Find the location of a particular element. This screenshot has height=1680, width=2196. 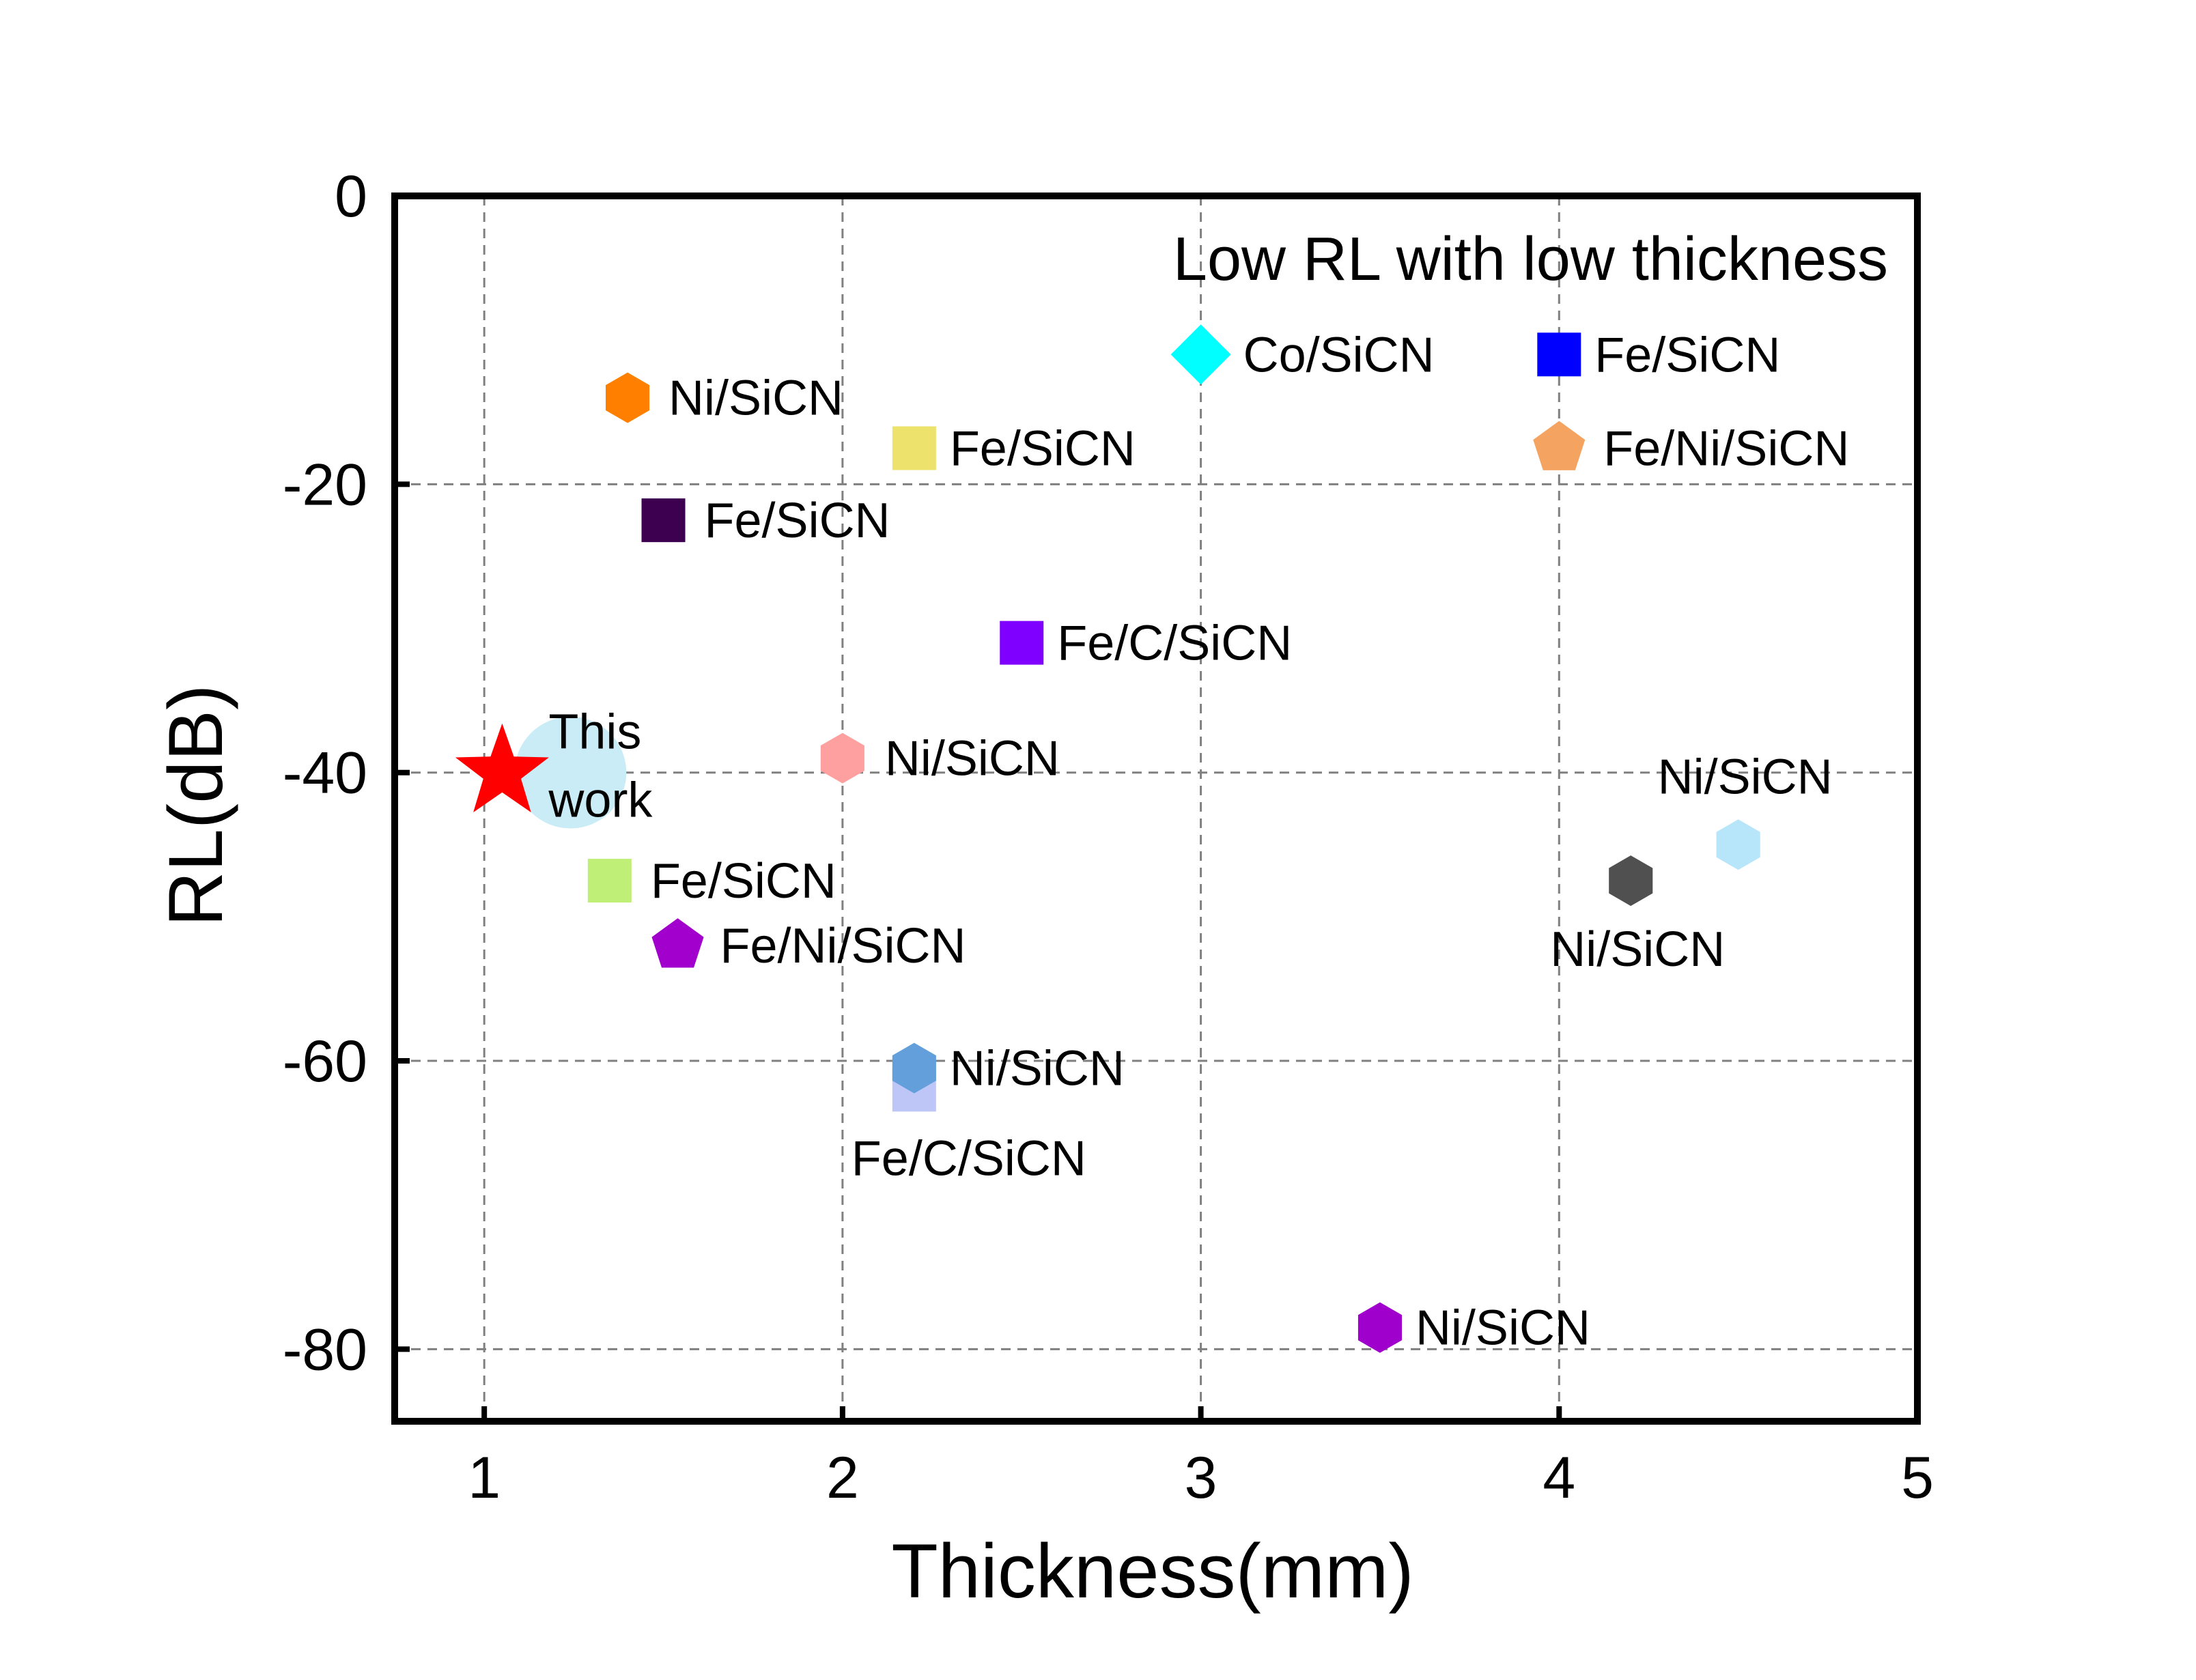

point-label-this-work: work is located at coordinates (600, 800).